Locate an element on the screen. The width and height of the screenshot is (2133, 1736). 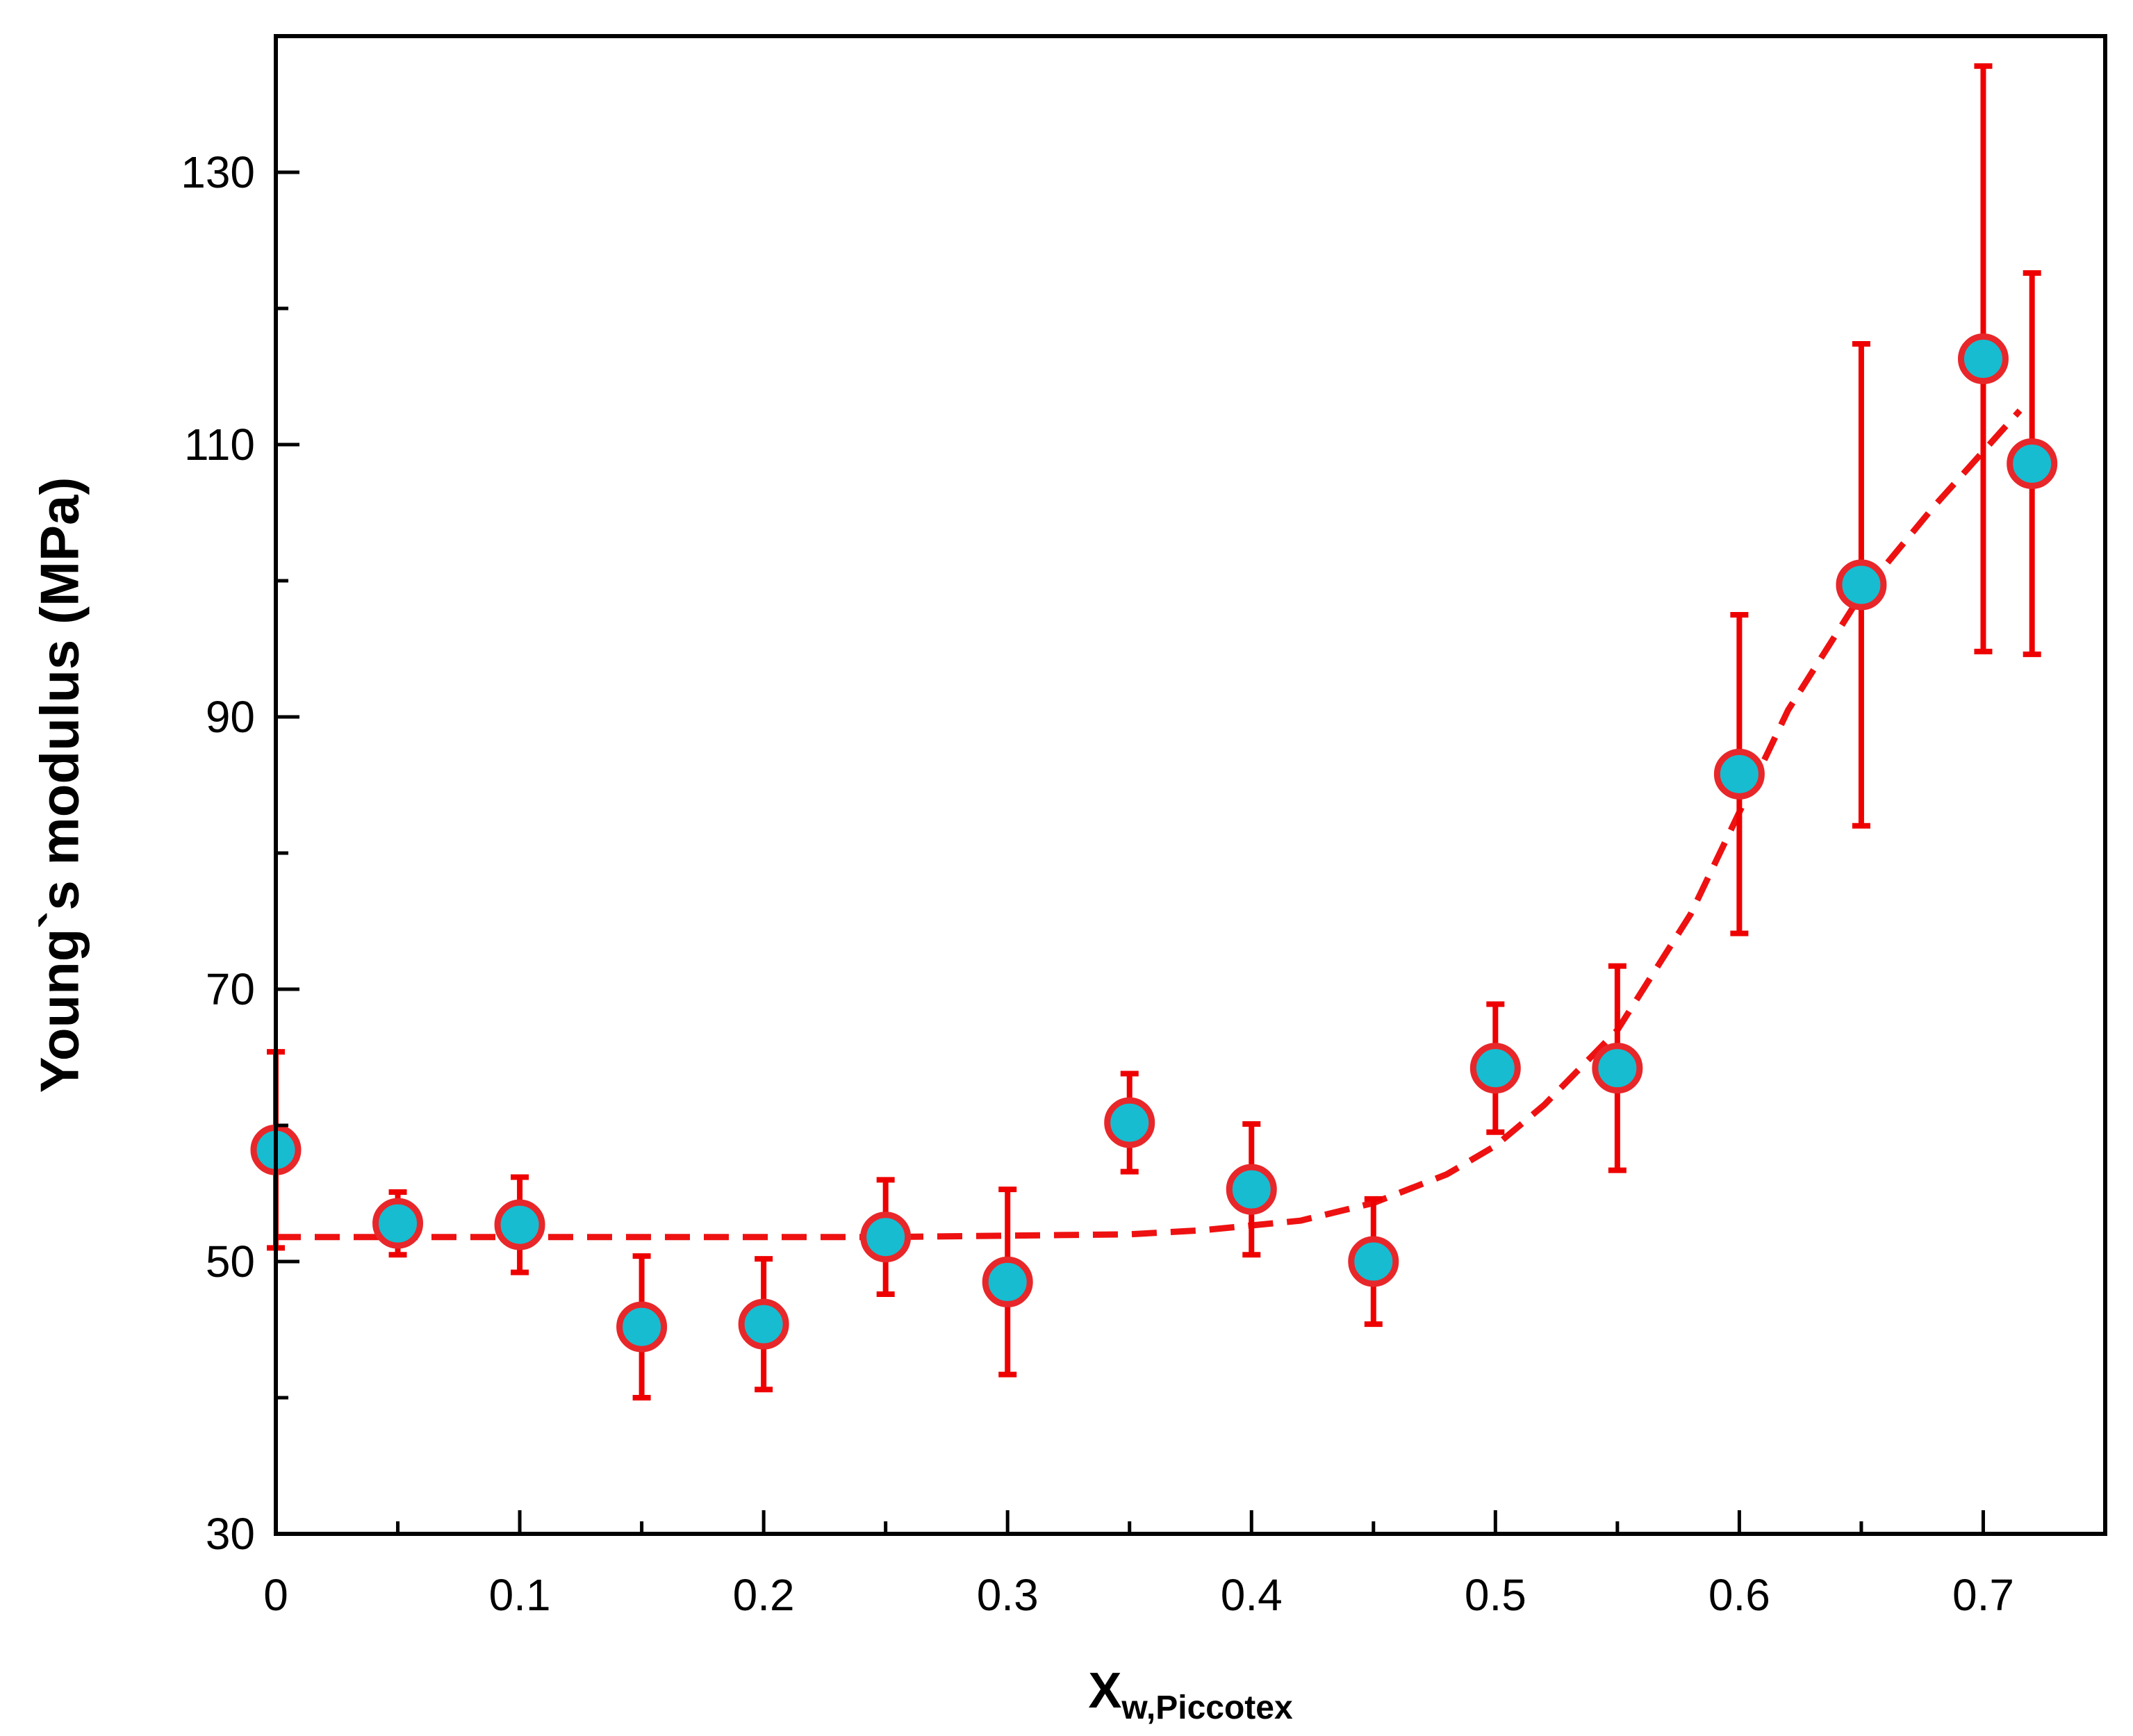
y-tick-label: 130 is located at coordinates (218, 172).